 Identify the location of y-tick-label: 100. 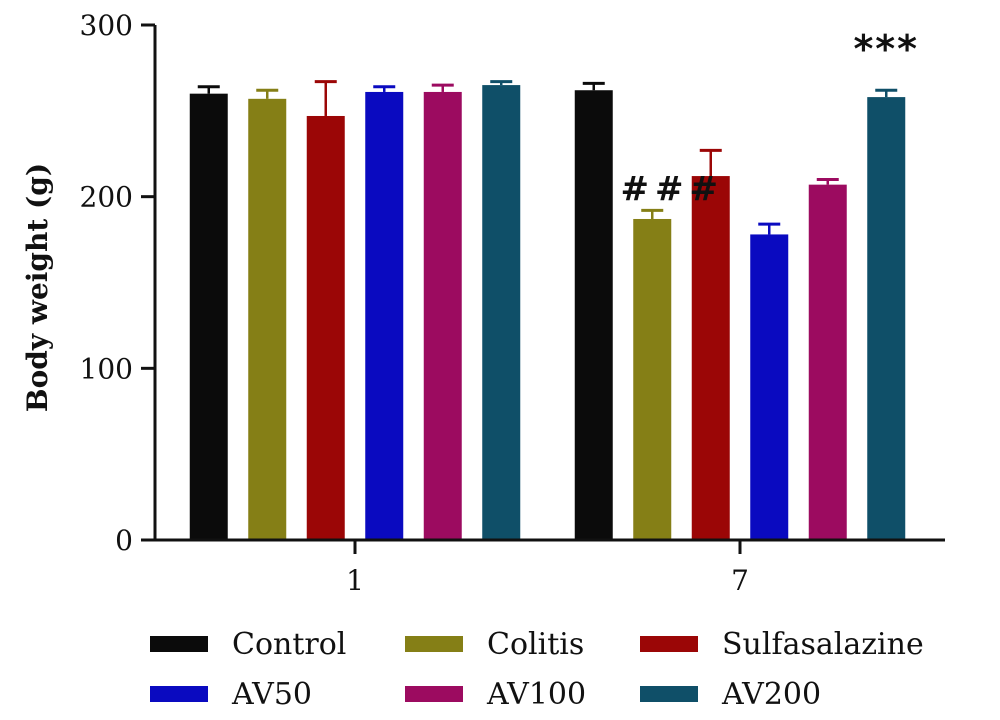
(106, 368).